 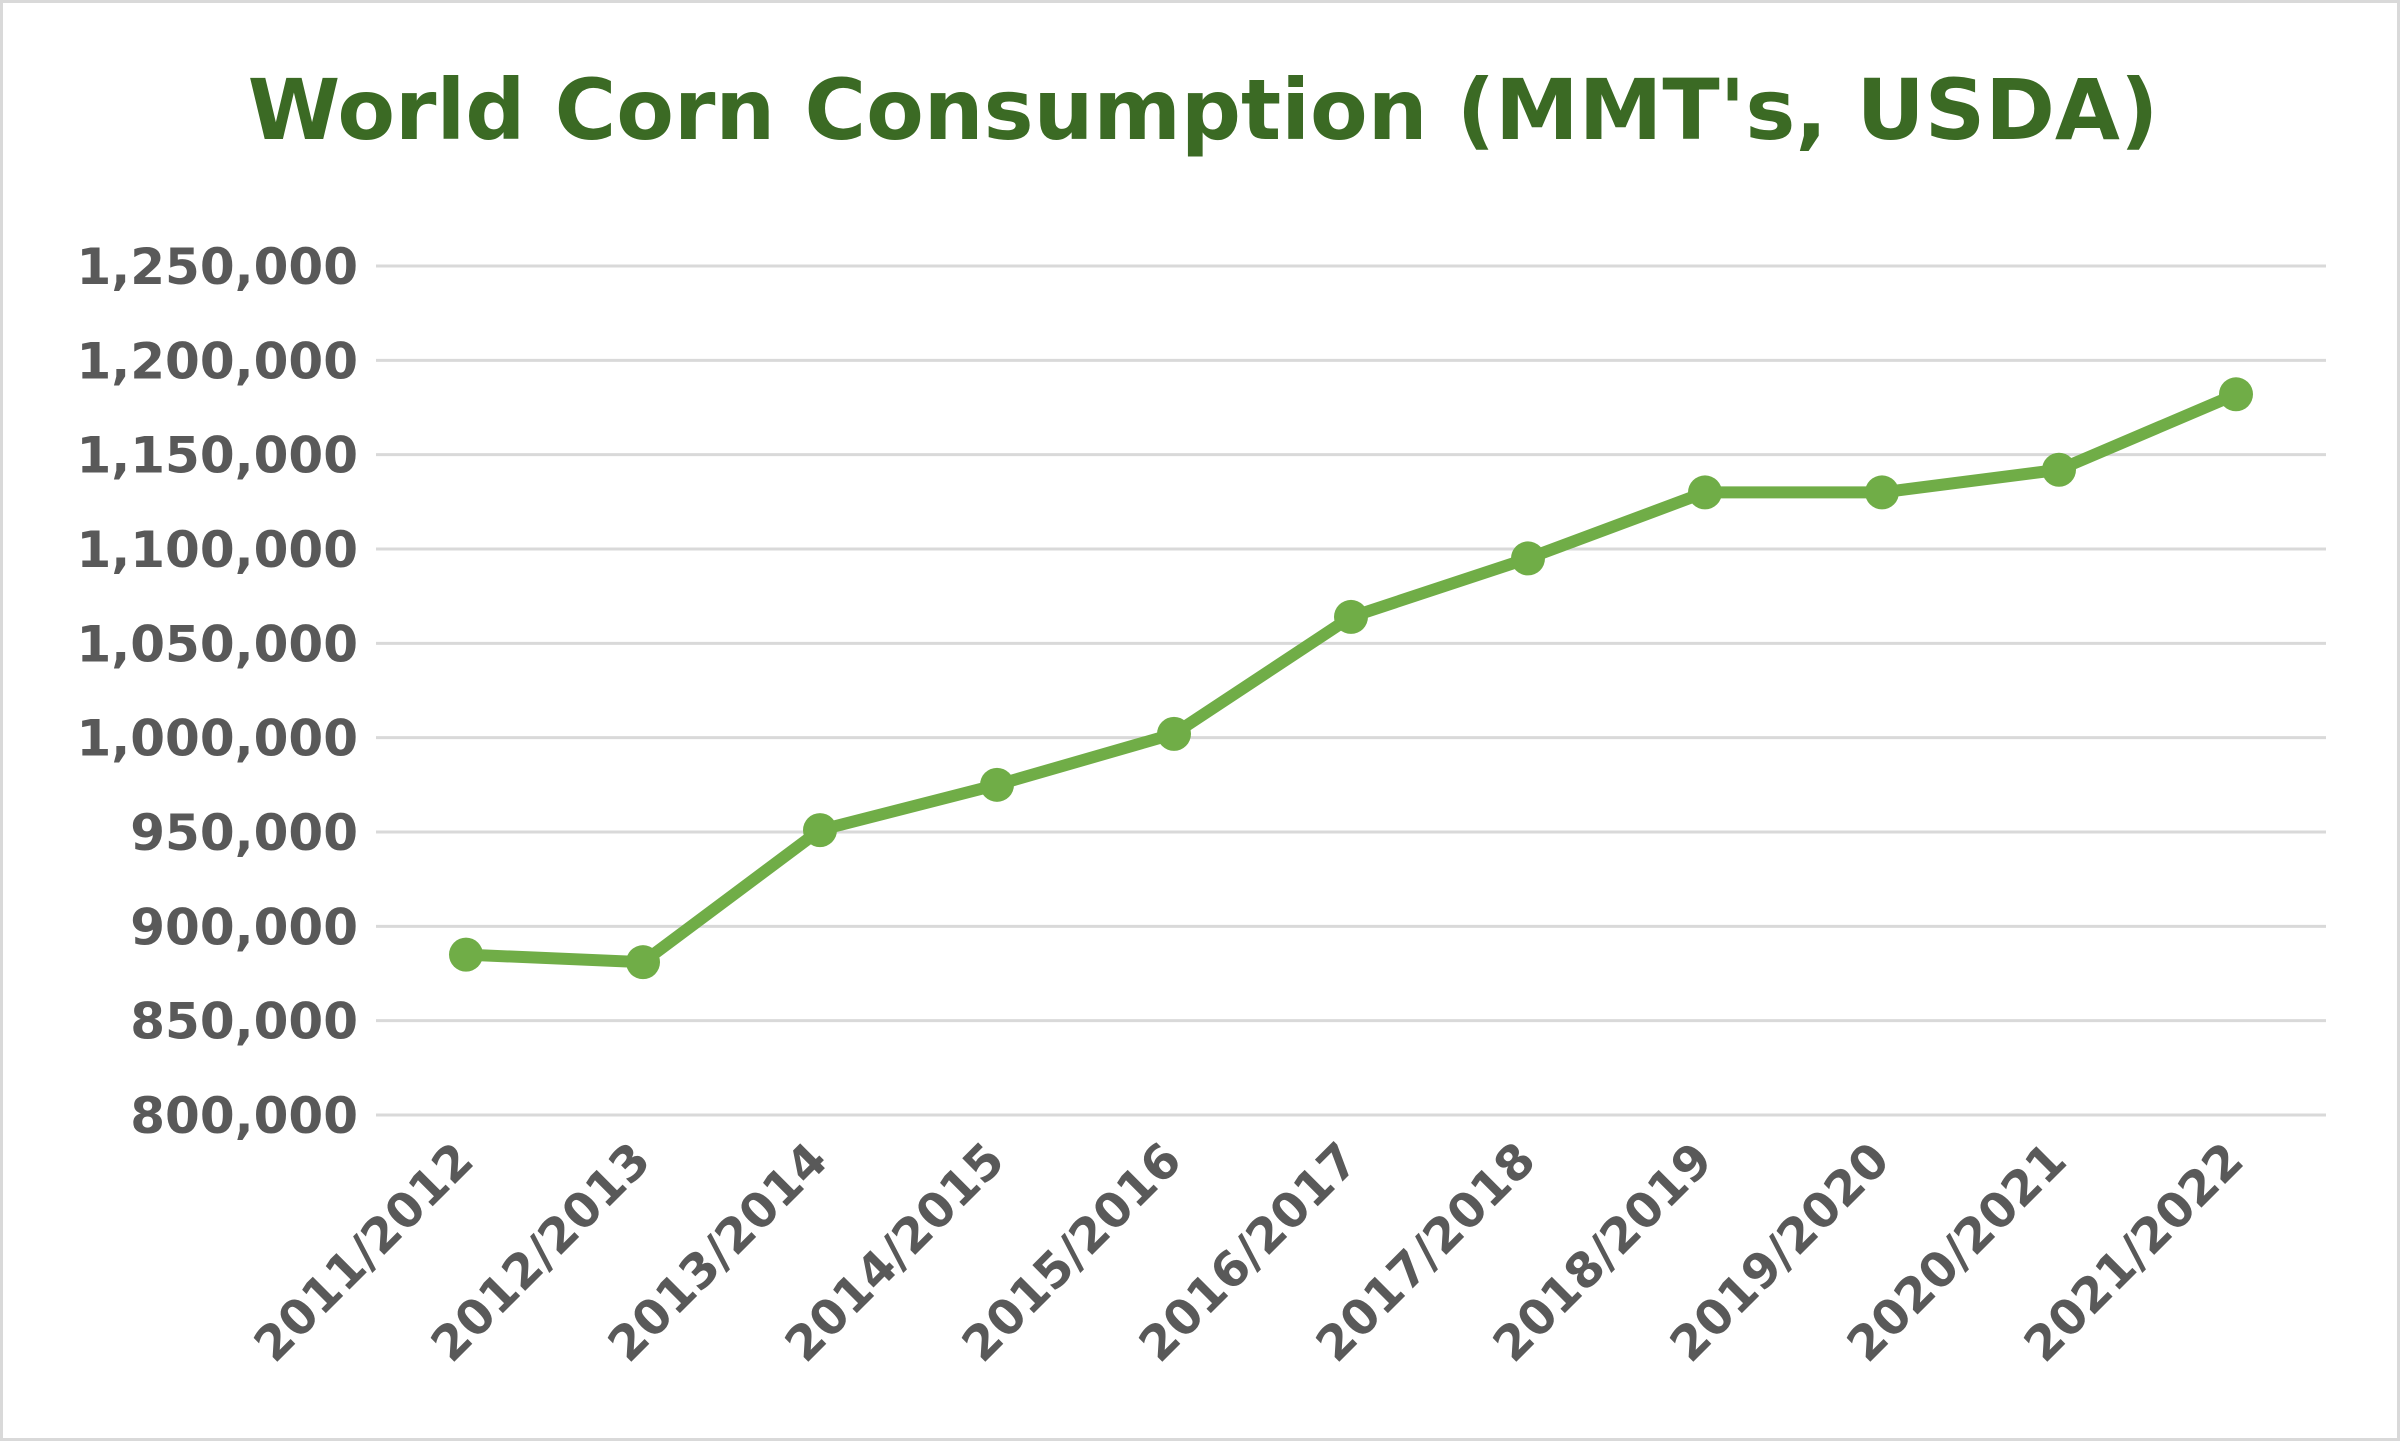 I want to click on y-tick-label: 1,050,000, so click(x=217, y=644).